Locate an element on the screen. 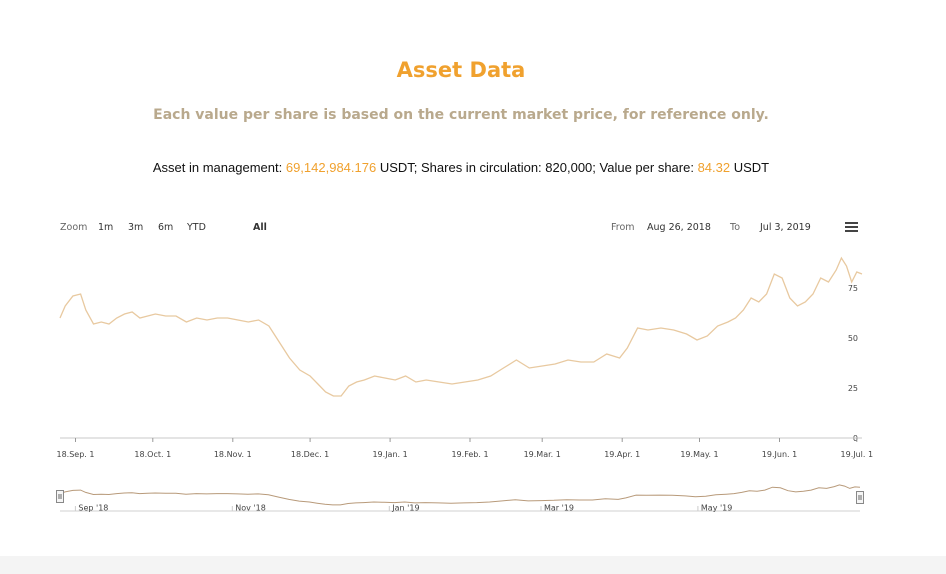 The height and width of the screenshot is (574, 946). page-title: Asset Data is located at coordinates (461, 70).